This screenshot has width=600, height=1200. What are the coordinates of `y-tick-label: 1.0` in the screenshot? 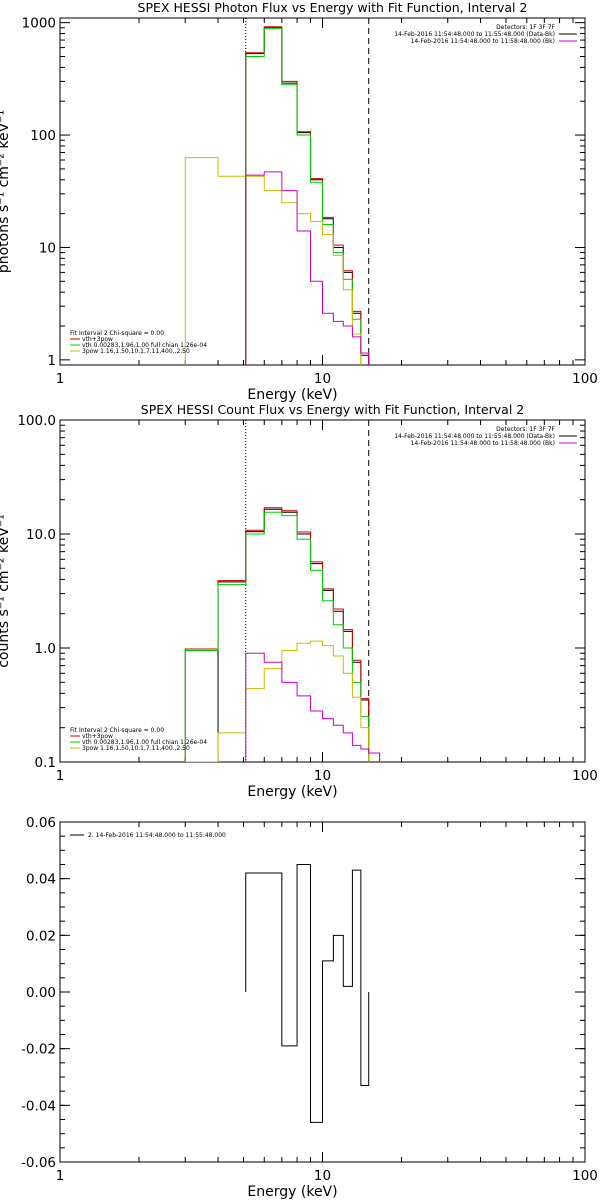 It's located at (45, 649).